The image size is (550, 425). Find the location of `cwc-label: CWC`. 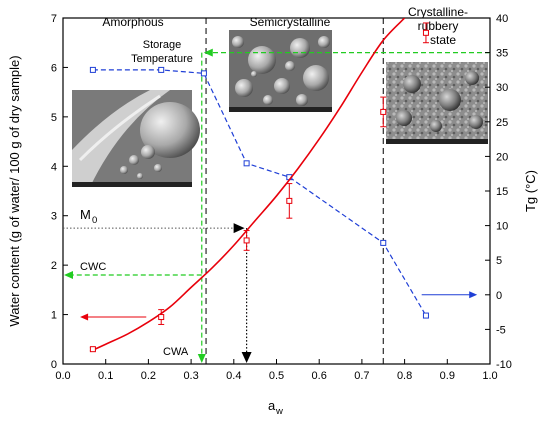

cwc-label: CWC is located at coordinates (93, 267).